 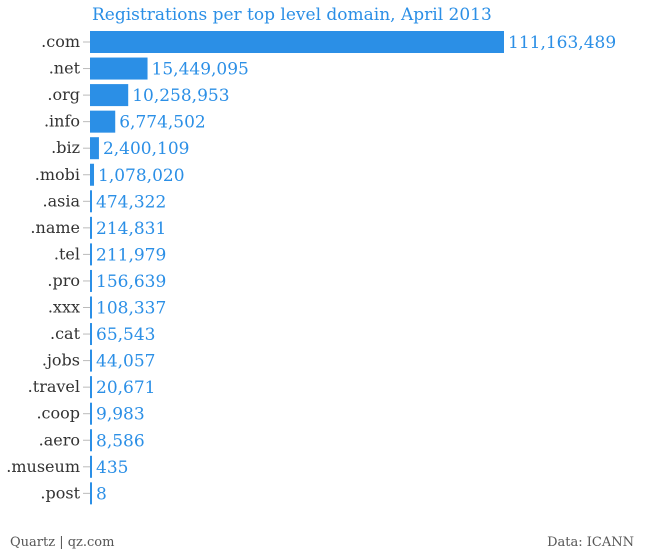 What do you see at coordinates (125, 388) in the screenshot?
I see `value-label: 20,671` at bounding box center [125, 388].